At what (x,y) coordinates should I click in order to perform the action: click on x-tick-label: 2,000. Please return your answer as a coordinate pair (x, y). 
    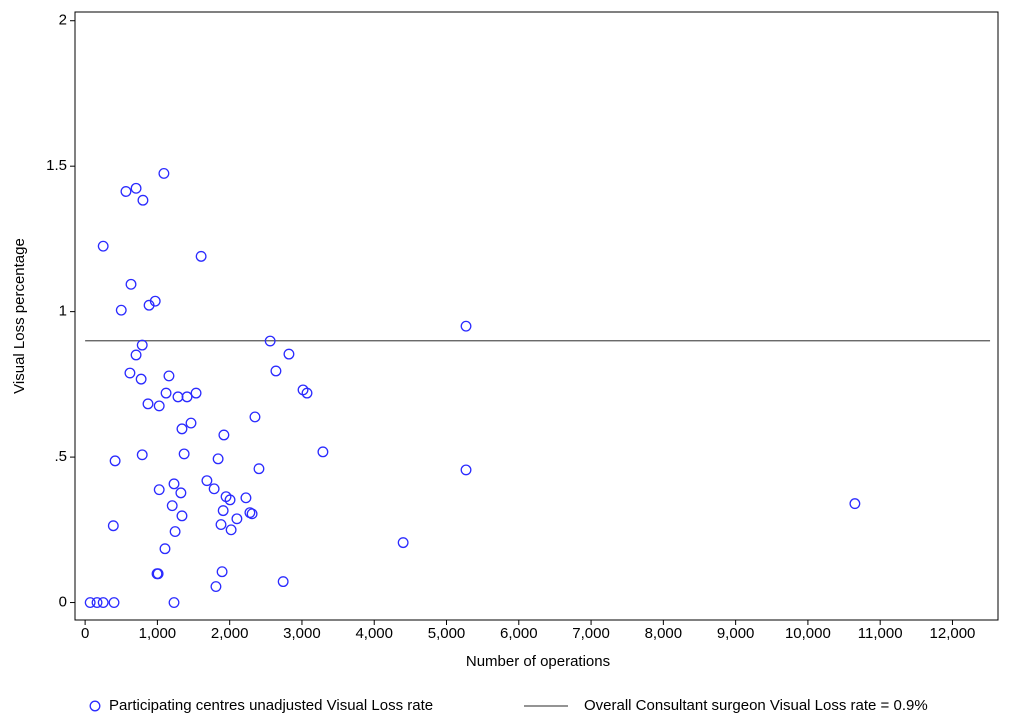
    Looking at the image, I should click on (230, 633).